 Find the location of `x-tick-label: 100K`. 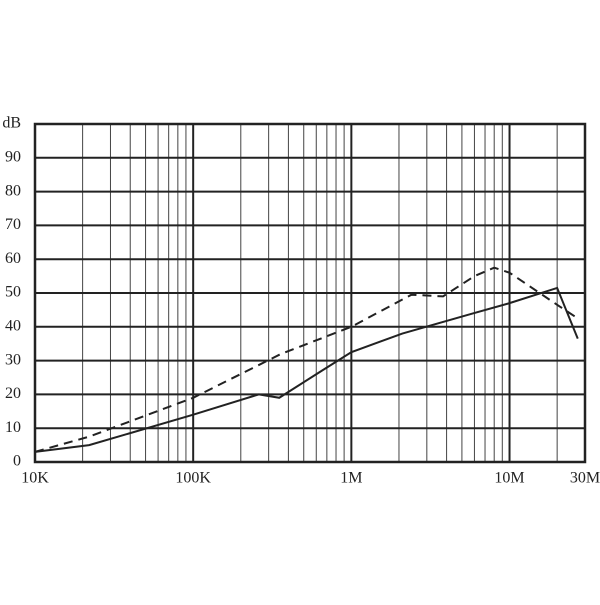

x-tick-label: 100K is located at coordinates (193, 478).